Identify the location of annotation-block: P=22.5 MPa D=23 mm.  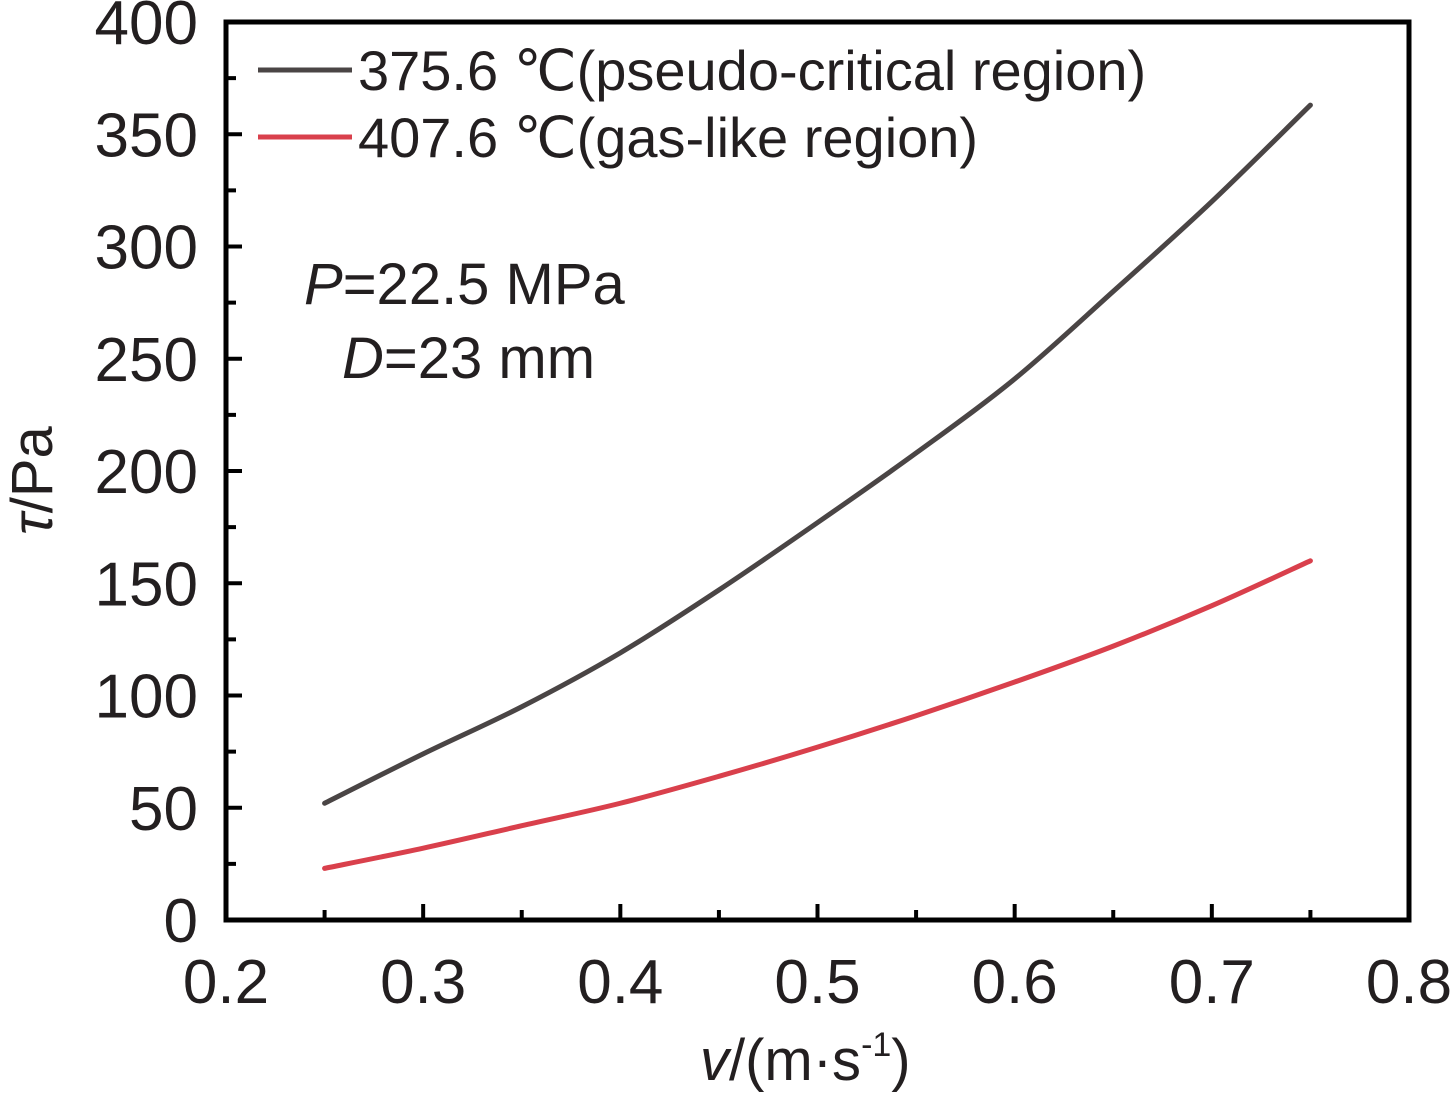
(465, 321).